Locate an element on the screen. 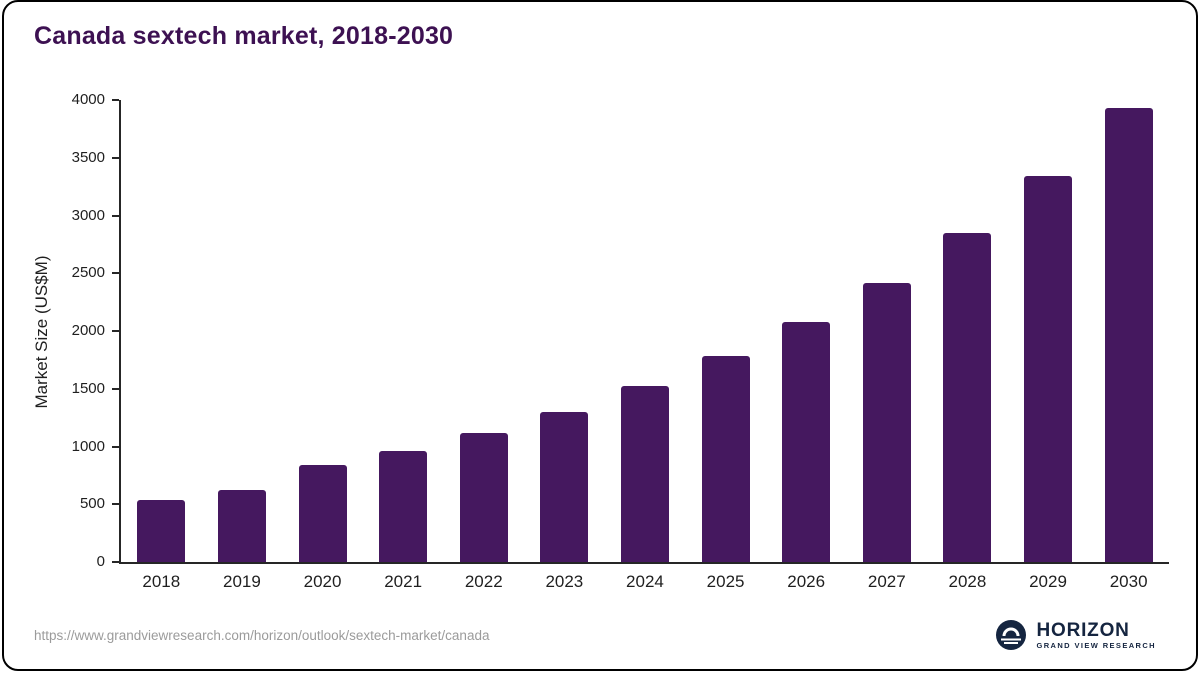 The image size is (1200, 675). chart-title: Canada sextech market, 2018-2030 is located at coordinates (244, 36).